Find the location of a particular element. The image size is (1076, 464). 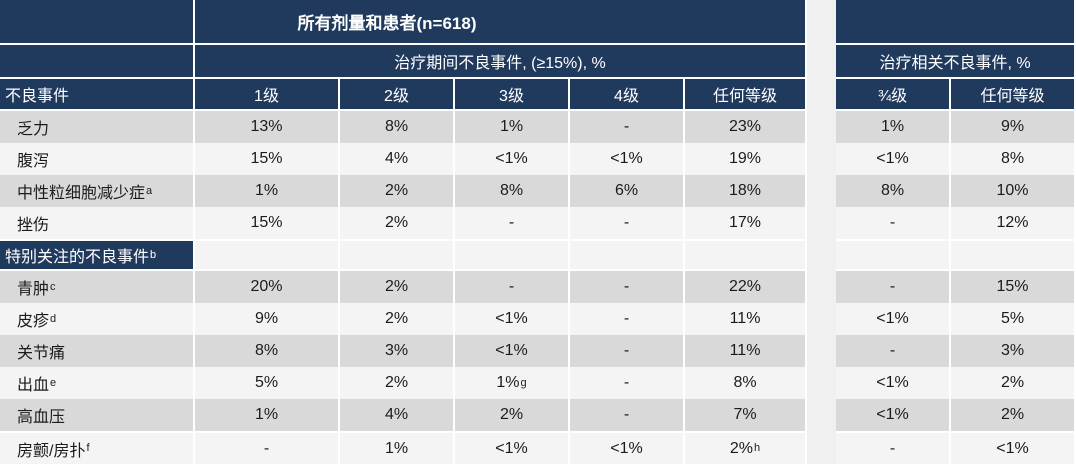

col-header-grade1: 1级 is located at coordinates (267, 95).